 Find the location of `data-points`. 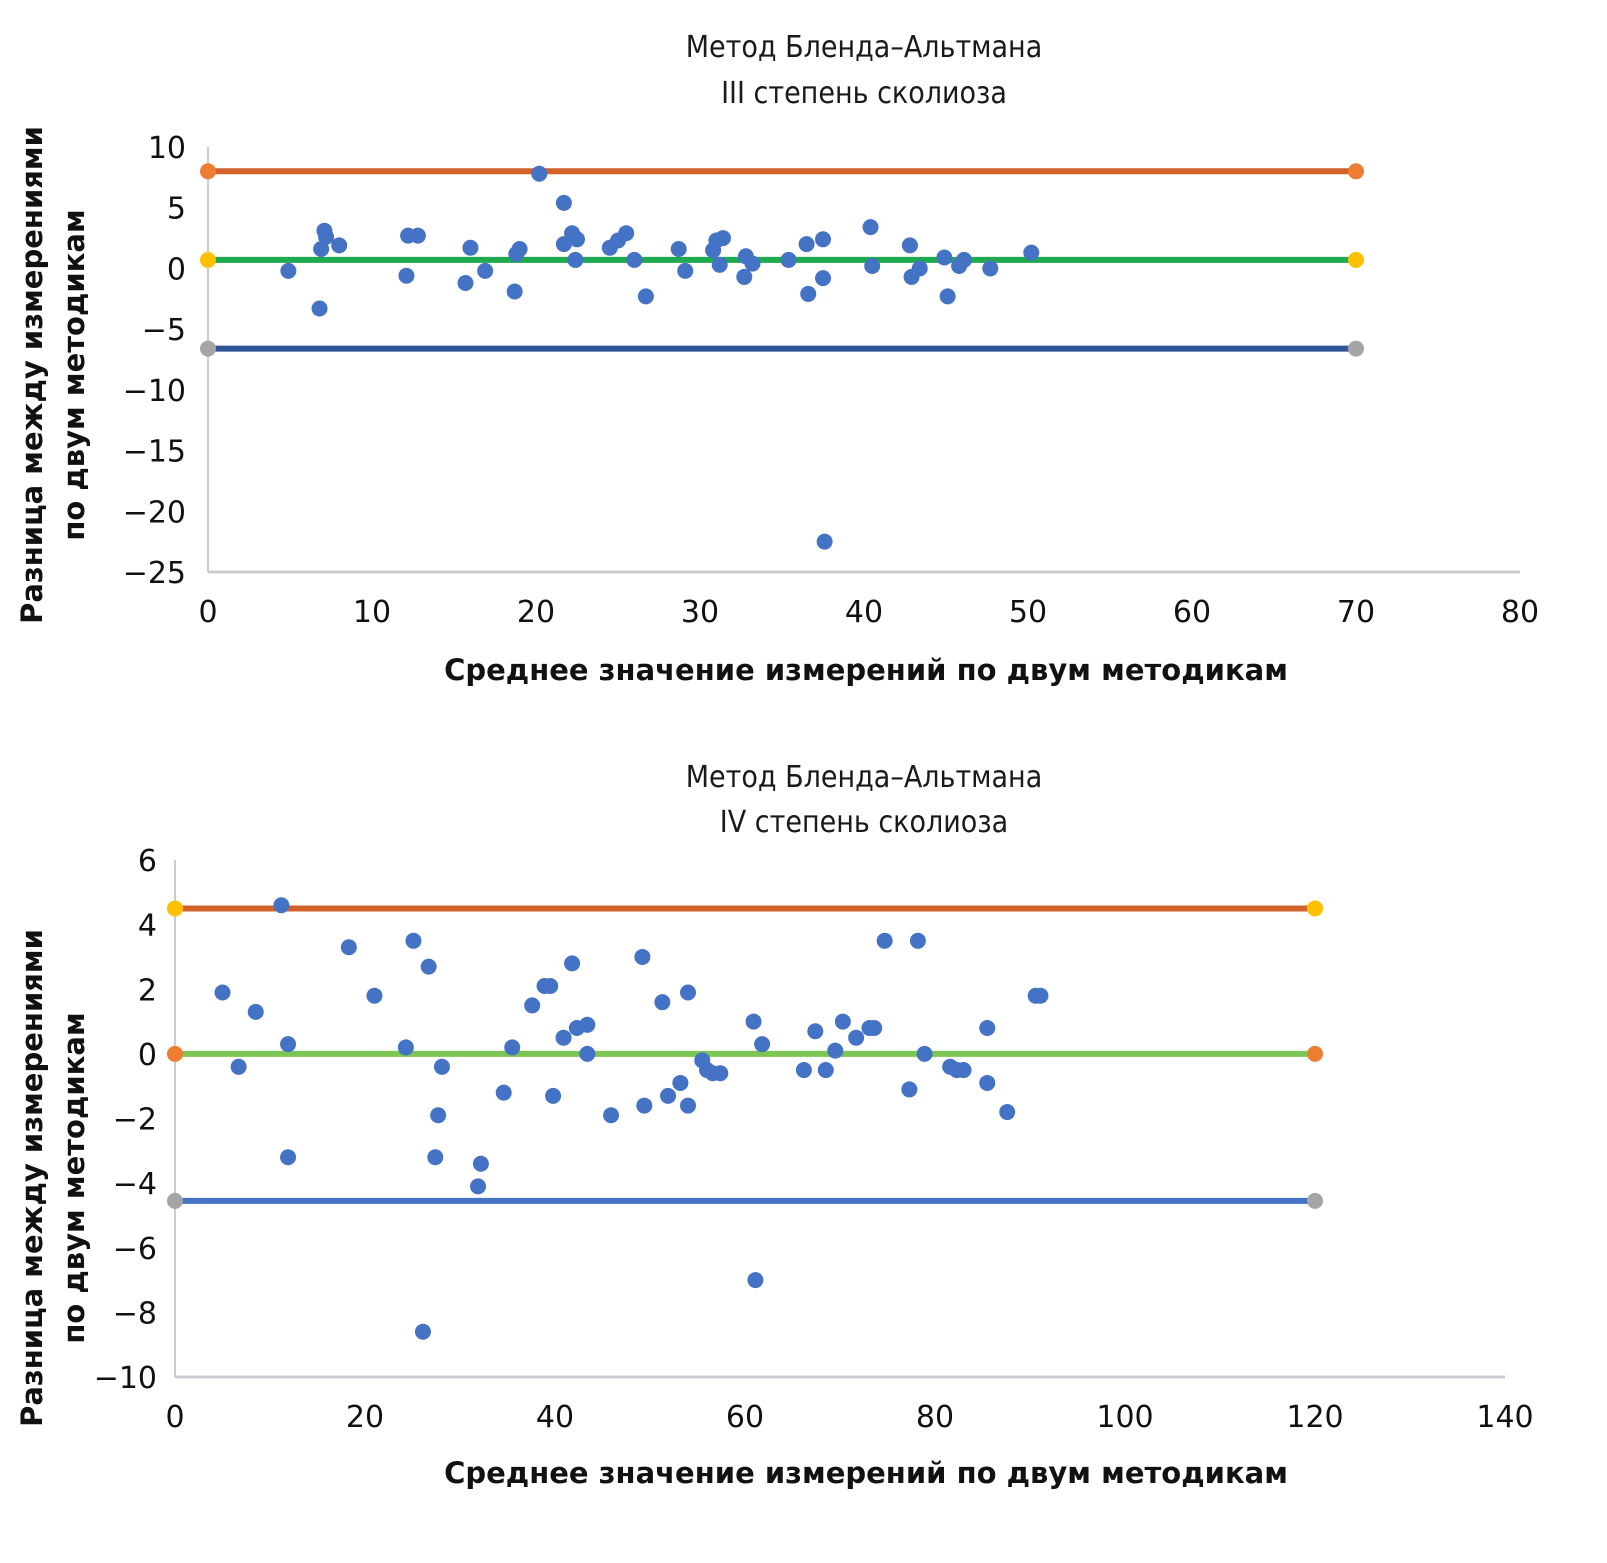

data-points is located at coordinates (660, 357).